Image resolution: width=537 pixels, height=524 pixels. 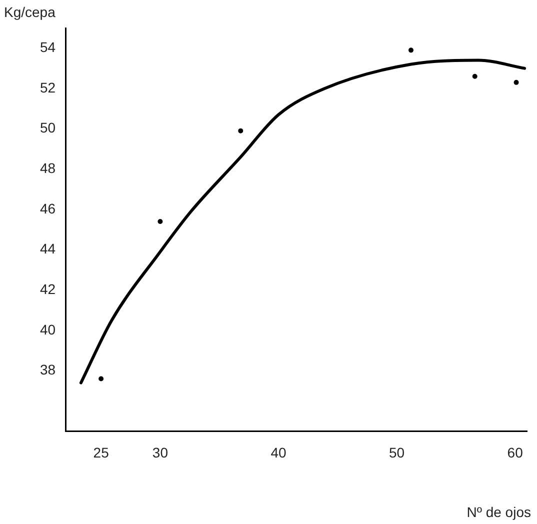 I want to click on y-tick-label: 40, so click(x=48, y=329).